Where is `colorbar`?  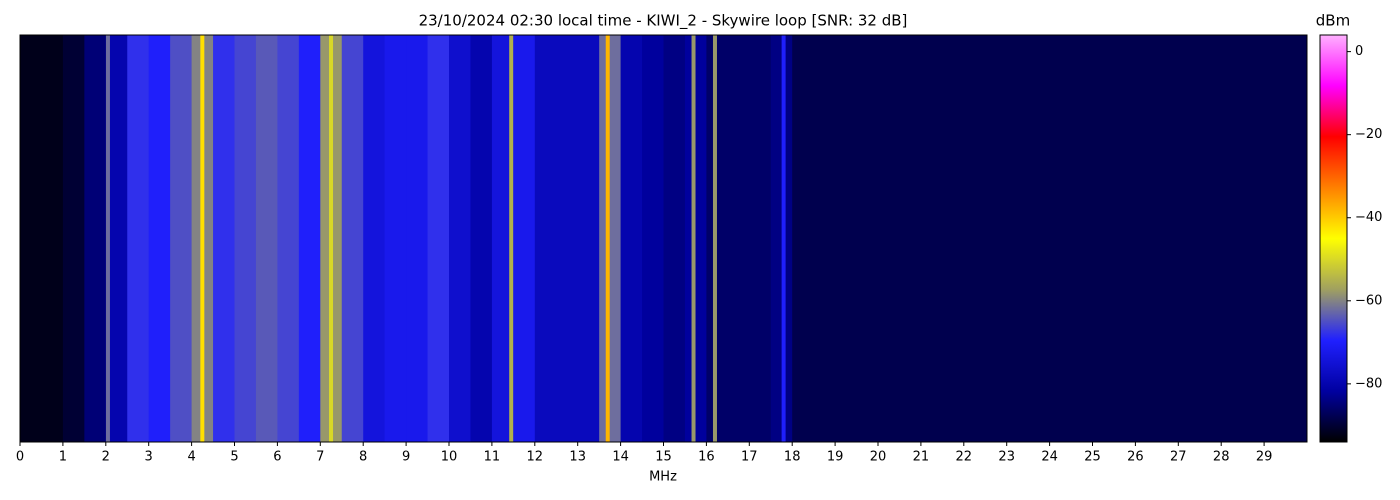 colorbar is located at coordinates (1333, 238).